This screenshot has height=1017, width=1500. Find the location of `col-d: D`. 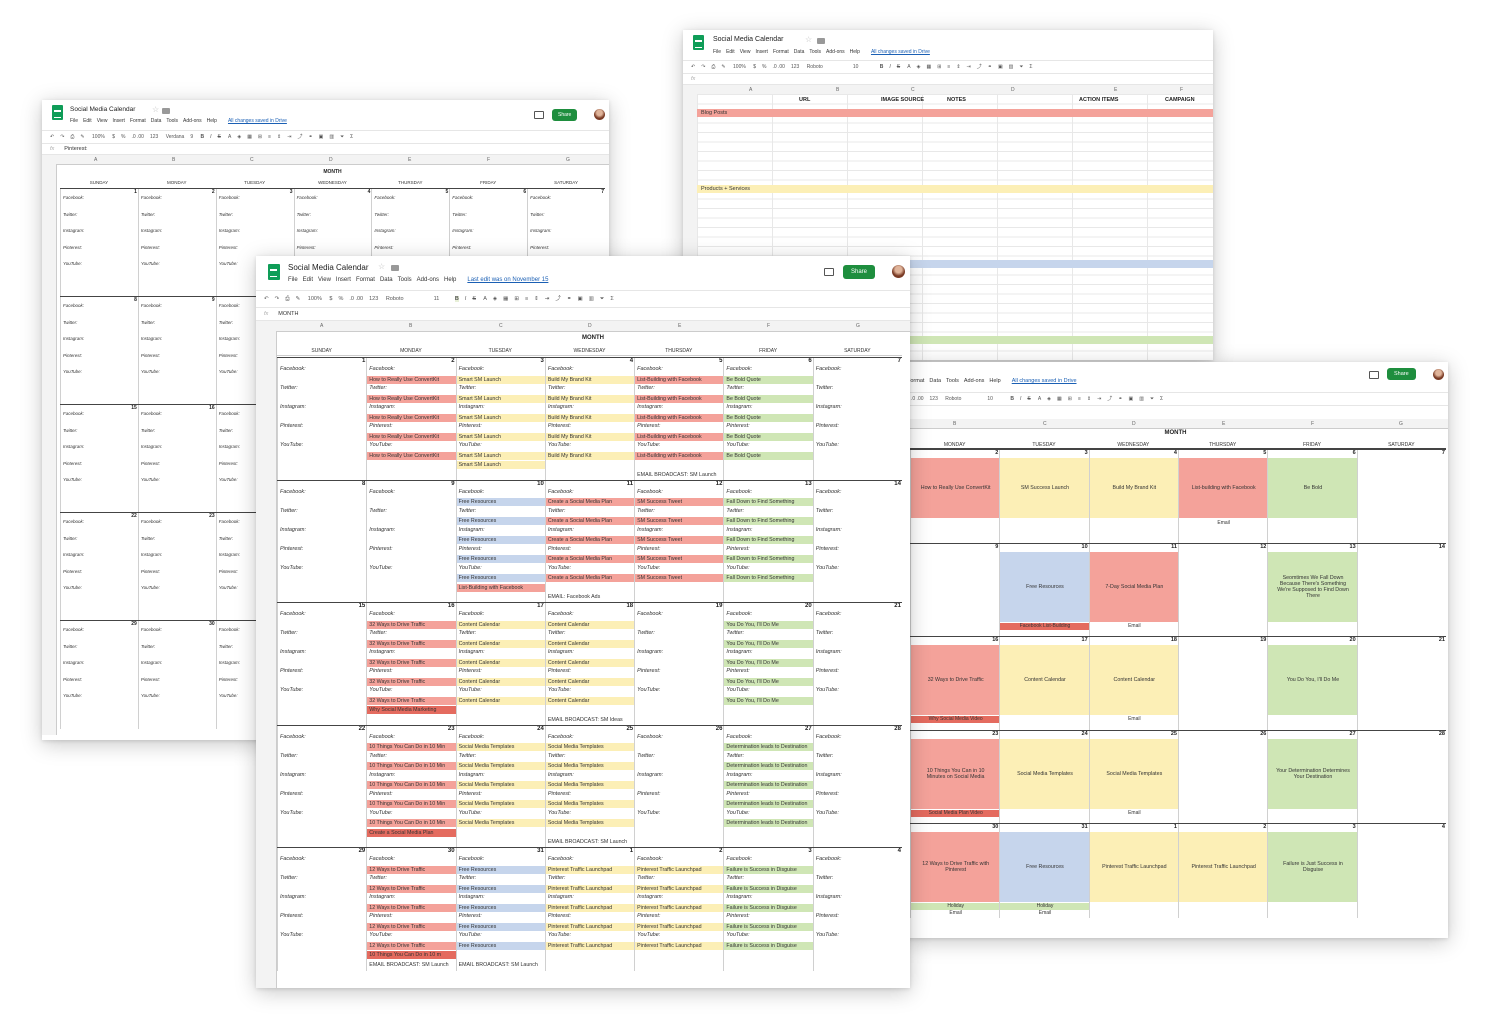

col-d: D is located at coordinates (331, 160).